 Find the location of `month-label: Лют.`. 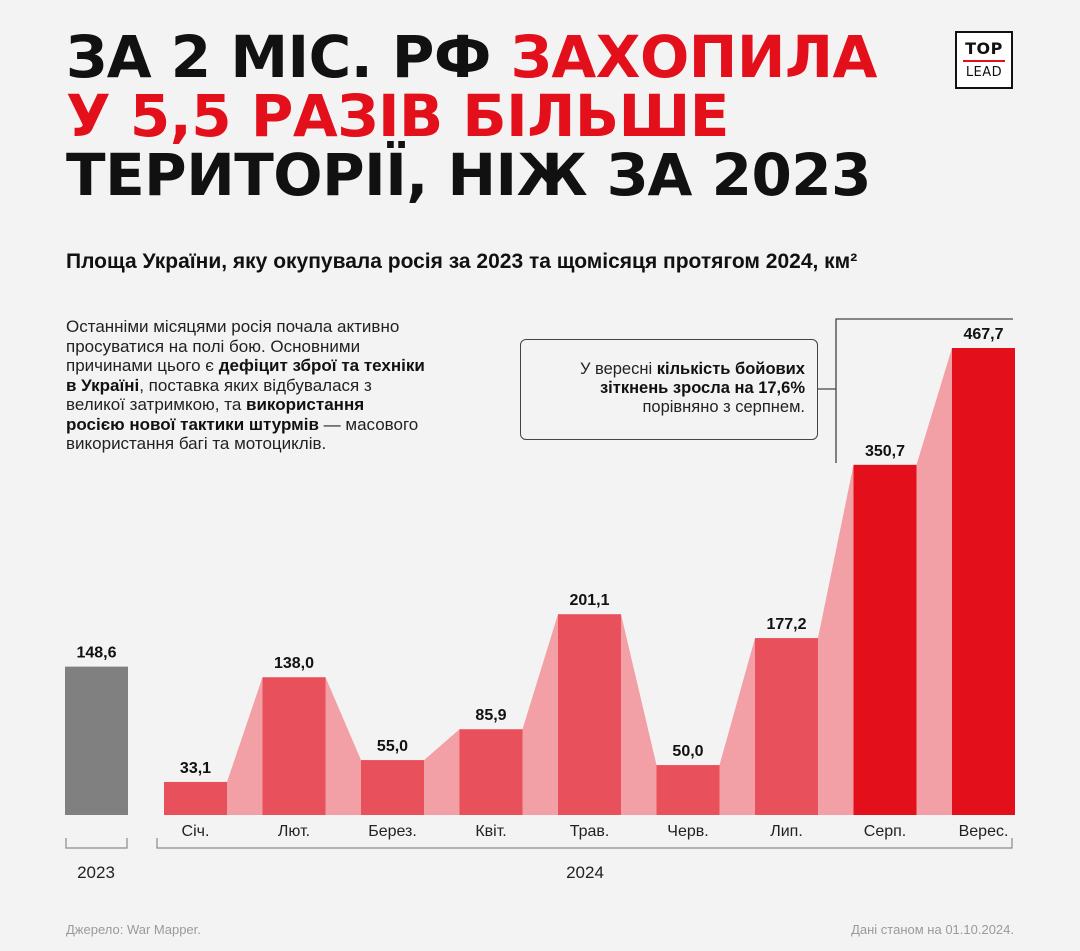

month-label: Лют. is located at coordinates (294, 831).